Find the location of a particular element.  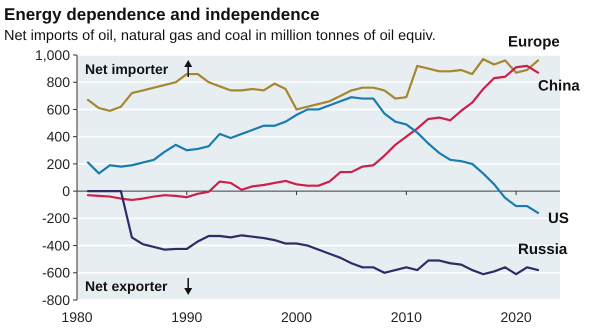

y-tick-label: 1,000 is located at coordinates (52, 54).